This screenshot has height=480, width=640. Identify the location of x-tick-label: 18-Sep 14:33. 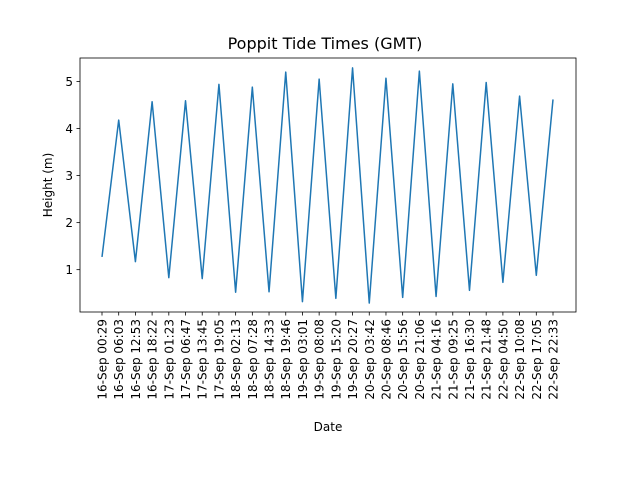
(270, 359).